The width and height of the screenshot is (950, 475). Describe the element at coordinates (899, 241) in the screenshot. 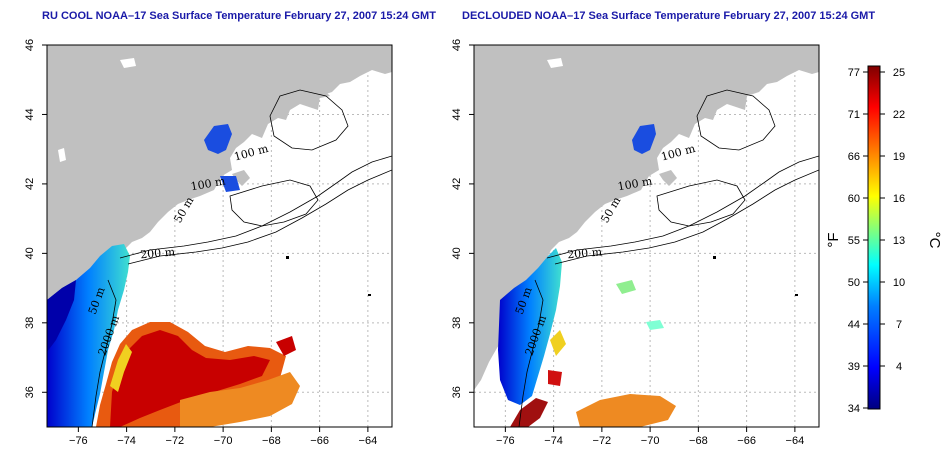

I see `celsius-tick-label: 13` at that location.